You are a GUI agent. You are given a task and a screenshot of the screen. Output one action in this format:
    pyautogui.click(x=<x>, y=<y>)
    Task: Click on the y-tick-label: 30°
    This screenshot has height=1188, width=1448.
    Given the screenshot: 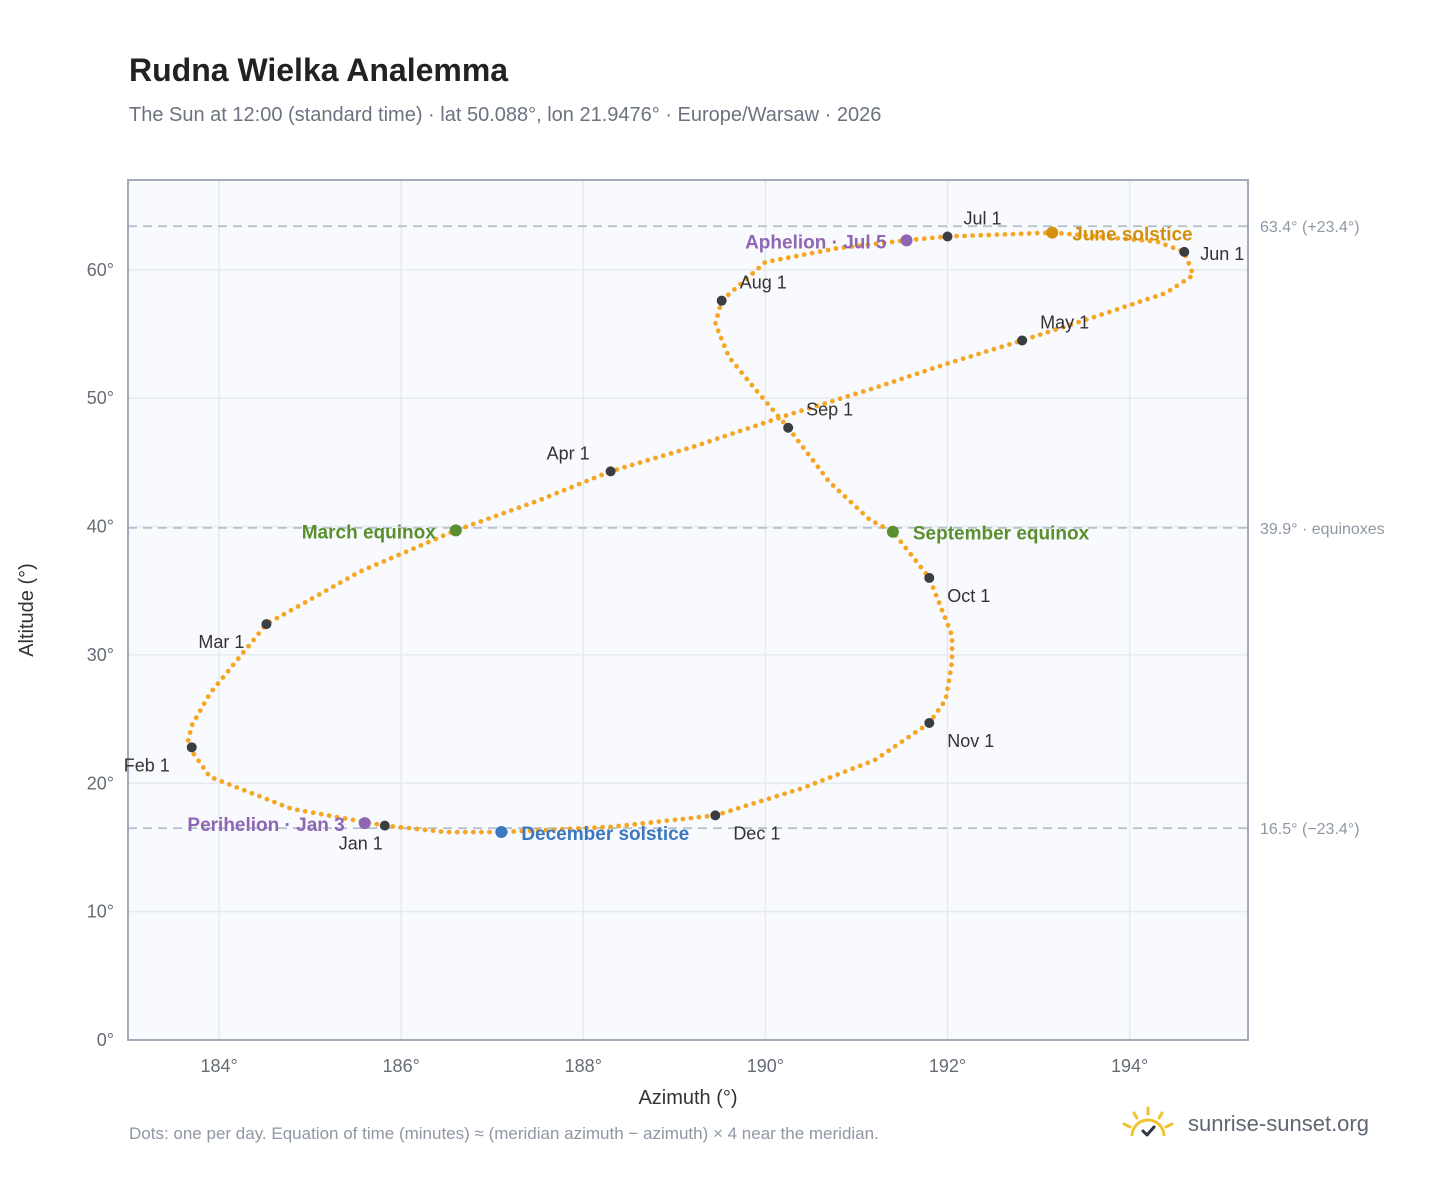 What is the action you would take?
    pyautogui.click(x=100, y=655)
    